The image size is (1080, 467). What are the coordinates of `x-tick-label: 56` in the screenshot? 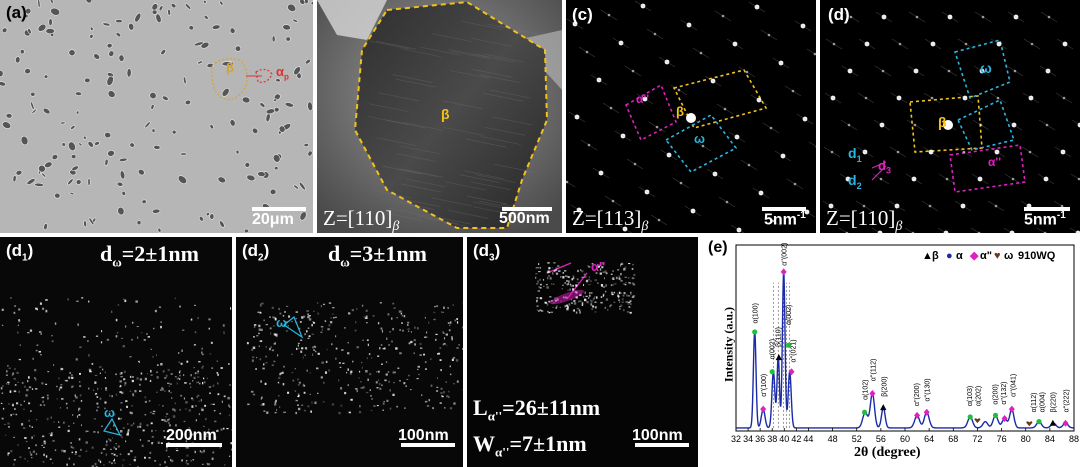 It's located at (881, 439).